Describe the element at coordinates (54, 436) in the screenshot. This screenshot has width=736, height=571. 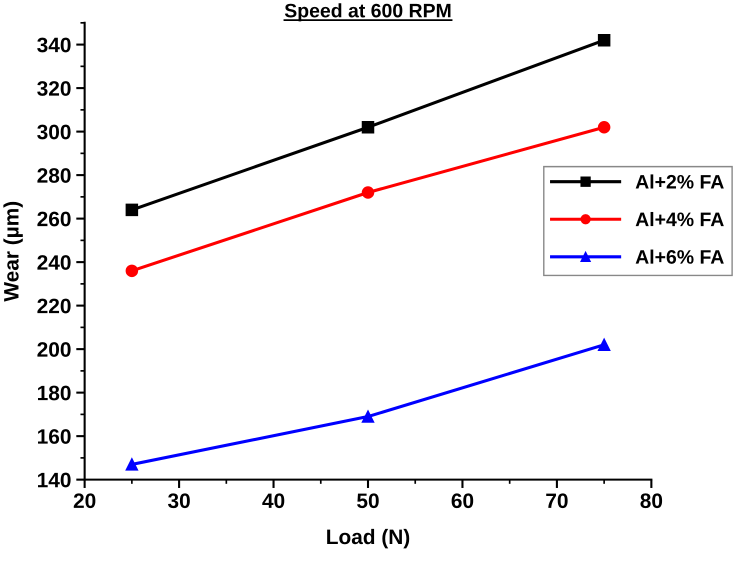
I see `y-tick-label: 160` at that location.